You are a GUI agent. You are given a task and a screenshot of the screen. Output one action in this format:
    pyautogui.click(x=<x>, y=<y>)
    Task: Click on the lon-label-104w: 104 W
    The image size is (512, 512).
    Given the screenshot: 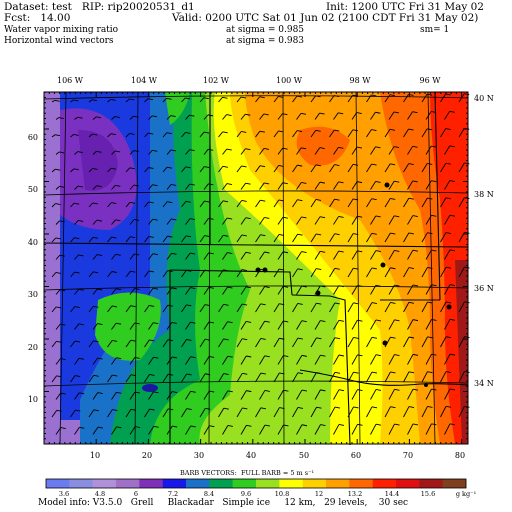 What is the action you would take?
    pyautogui.click(x=144, y=80)
    